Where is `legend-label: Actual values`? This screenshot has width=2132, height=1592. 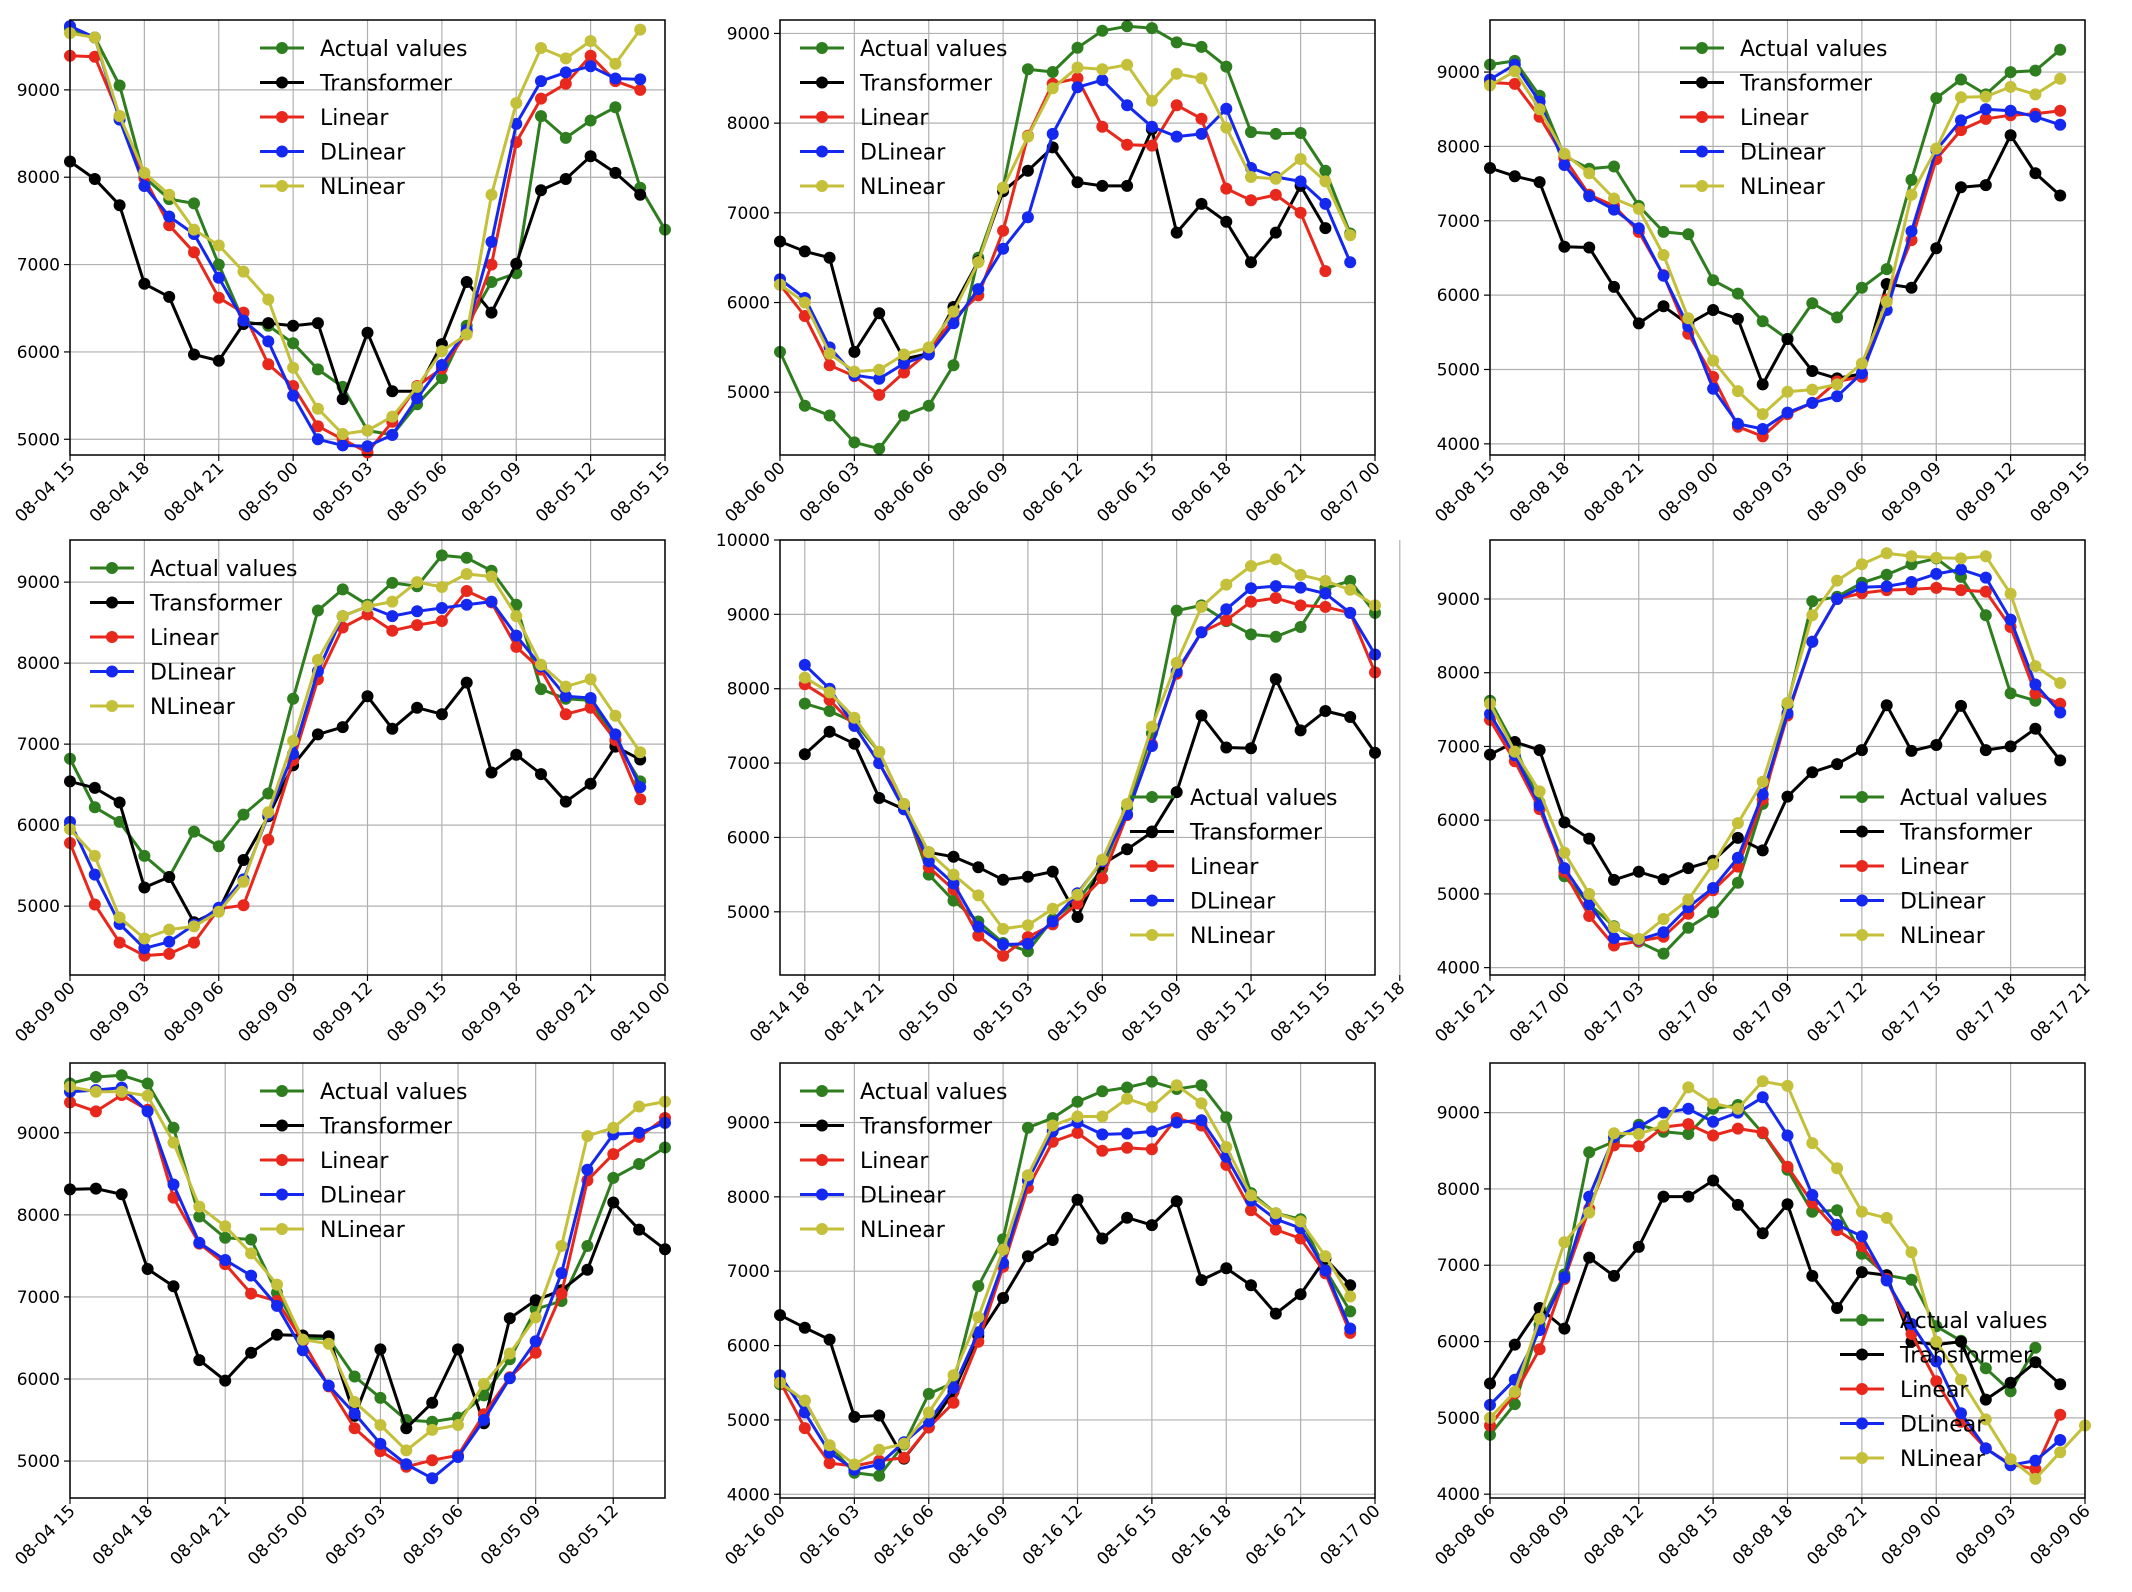 legend-label: Actual values is located at coordinates (1973, 1321).